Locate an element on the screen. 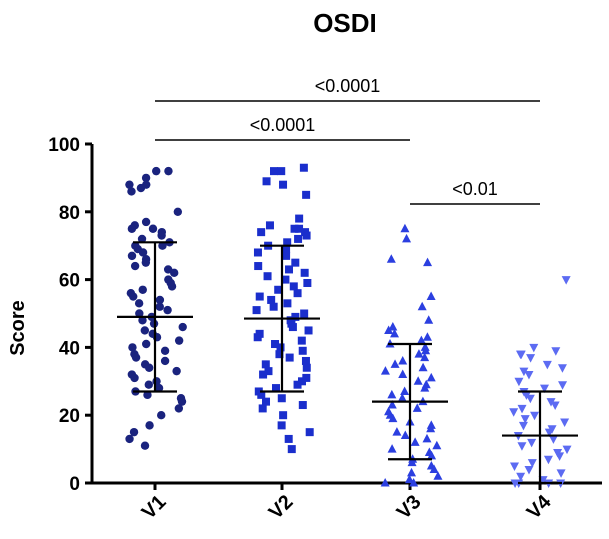 Image resolution: width=609 pixels, height=539 pixels. x-tick-label: V1 is located at coordinates (154, 507).